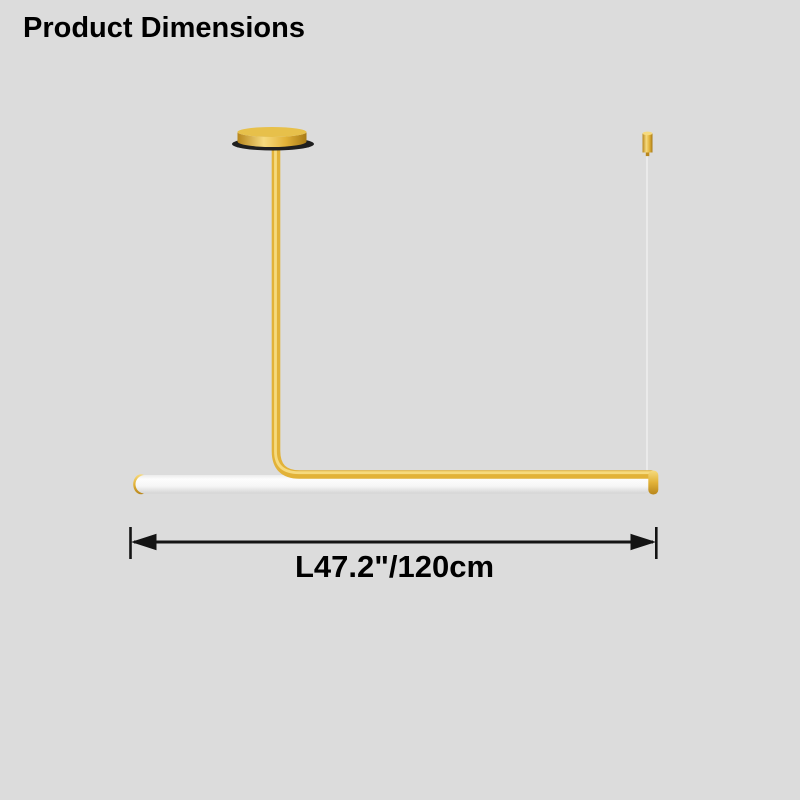 The width and height of the screenshot is (800, 800). What do you see at coordinates (643, 542) in the screenshot?
I see `dimension-arrowhead-right` at bounding box center [643, 542].